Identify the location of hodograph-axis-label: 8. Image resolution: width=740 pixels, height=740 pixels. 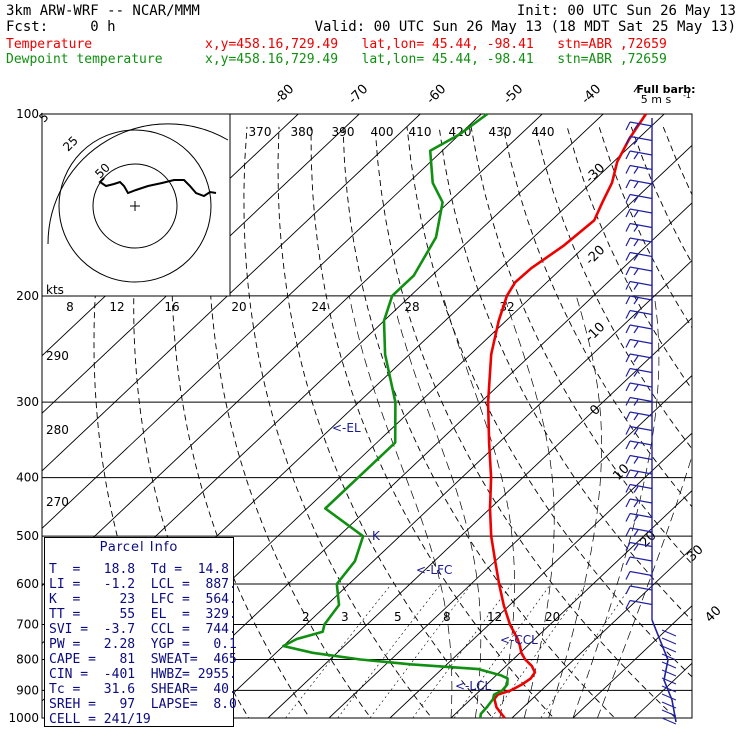
(70, 307).